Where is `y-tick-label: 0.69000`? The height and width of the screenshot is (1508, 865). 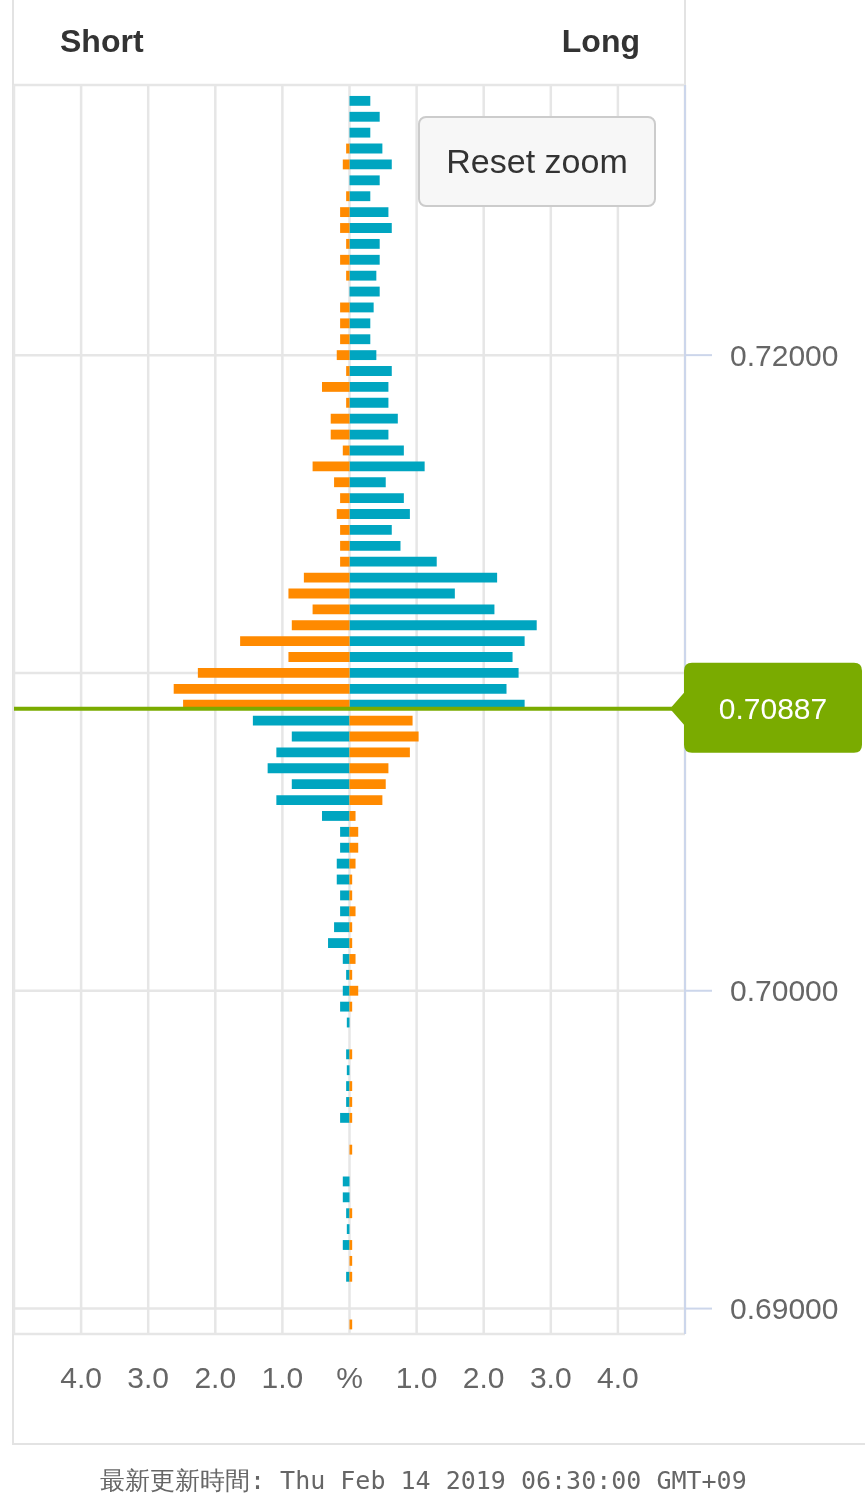 y-tick-label: 0.69000 is located at coordinates (784, 1309).